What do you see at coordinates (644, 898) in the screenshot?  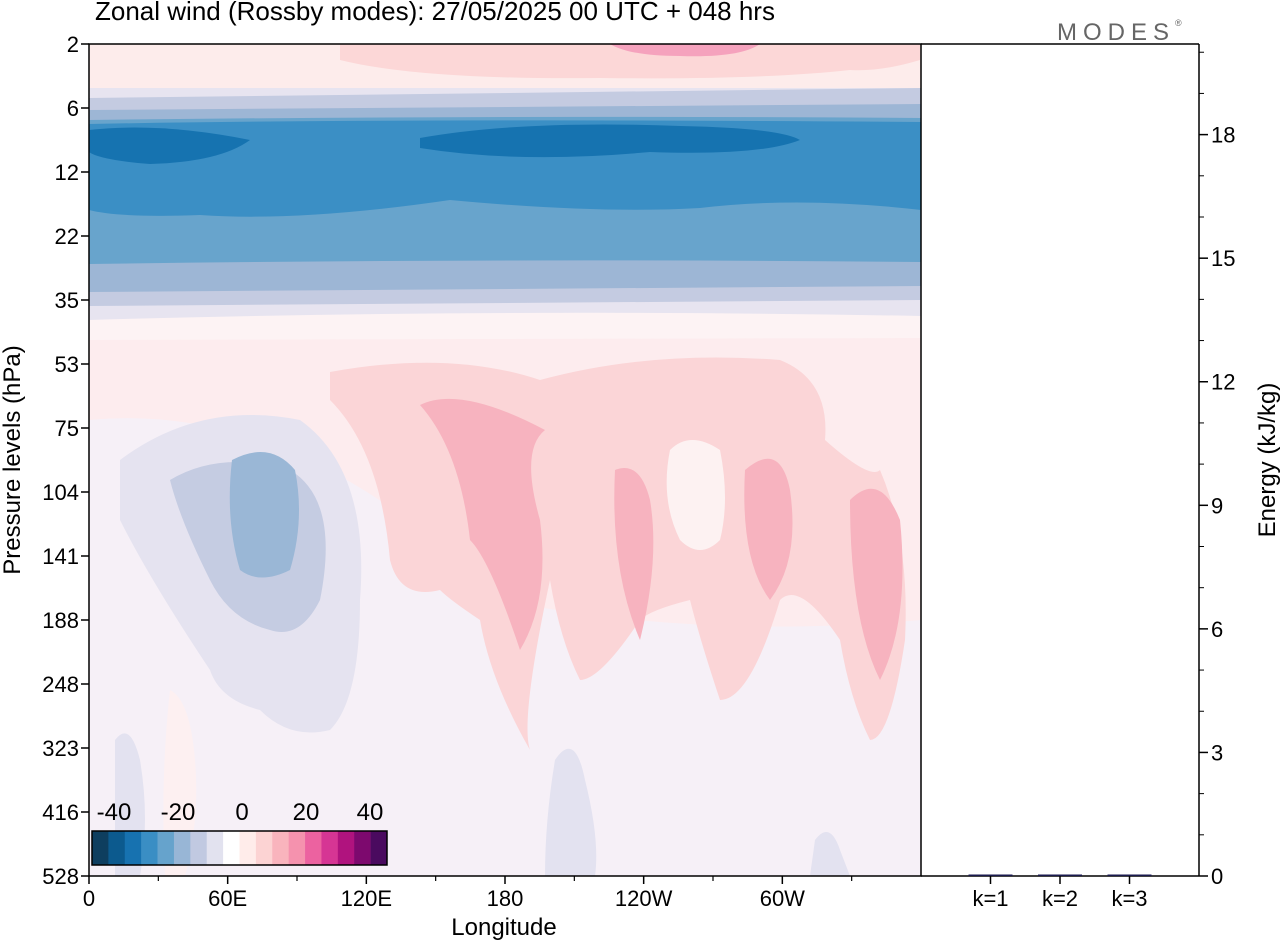 I see `x-tick-label: 120W` at bounding box center [644, 898].